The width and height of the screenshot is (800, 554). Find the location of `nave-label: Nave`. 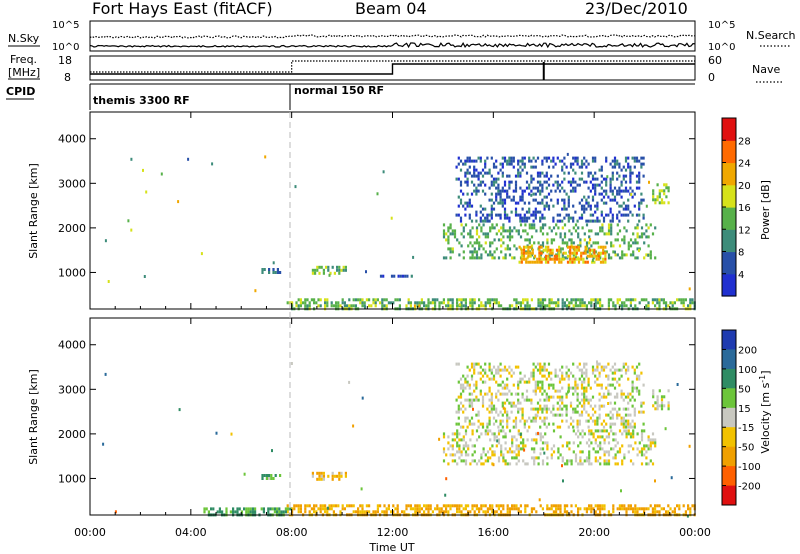

nave-label: Nave is located at coordinates (766, 69).